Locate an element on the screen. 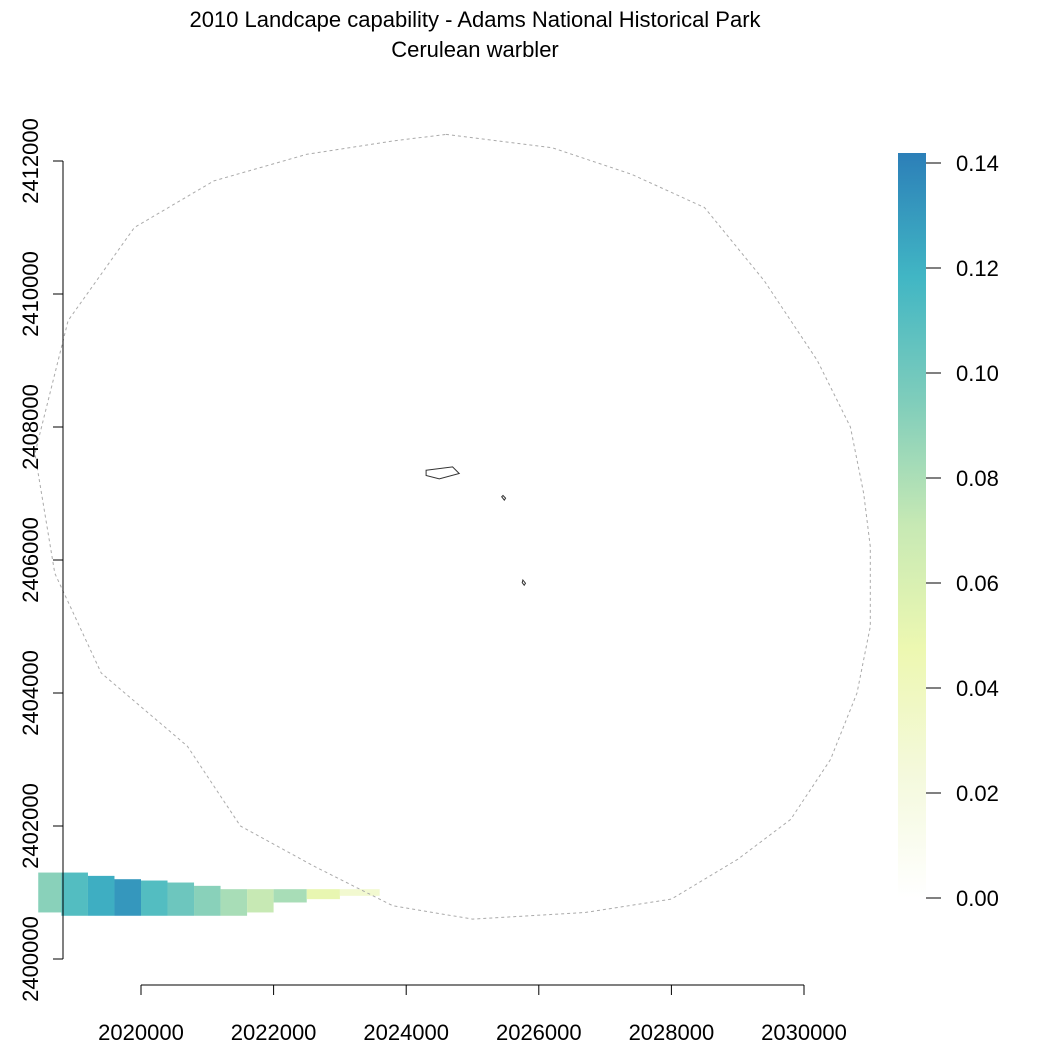 The image size is (1050, 1050). x-tick-label: 2030000 is located at coordinates (804, 1032).